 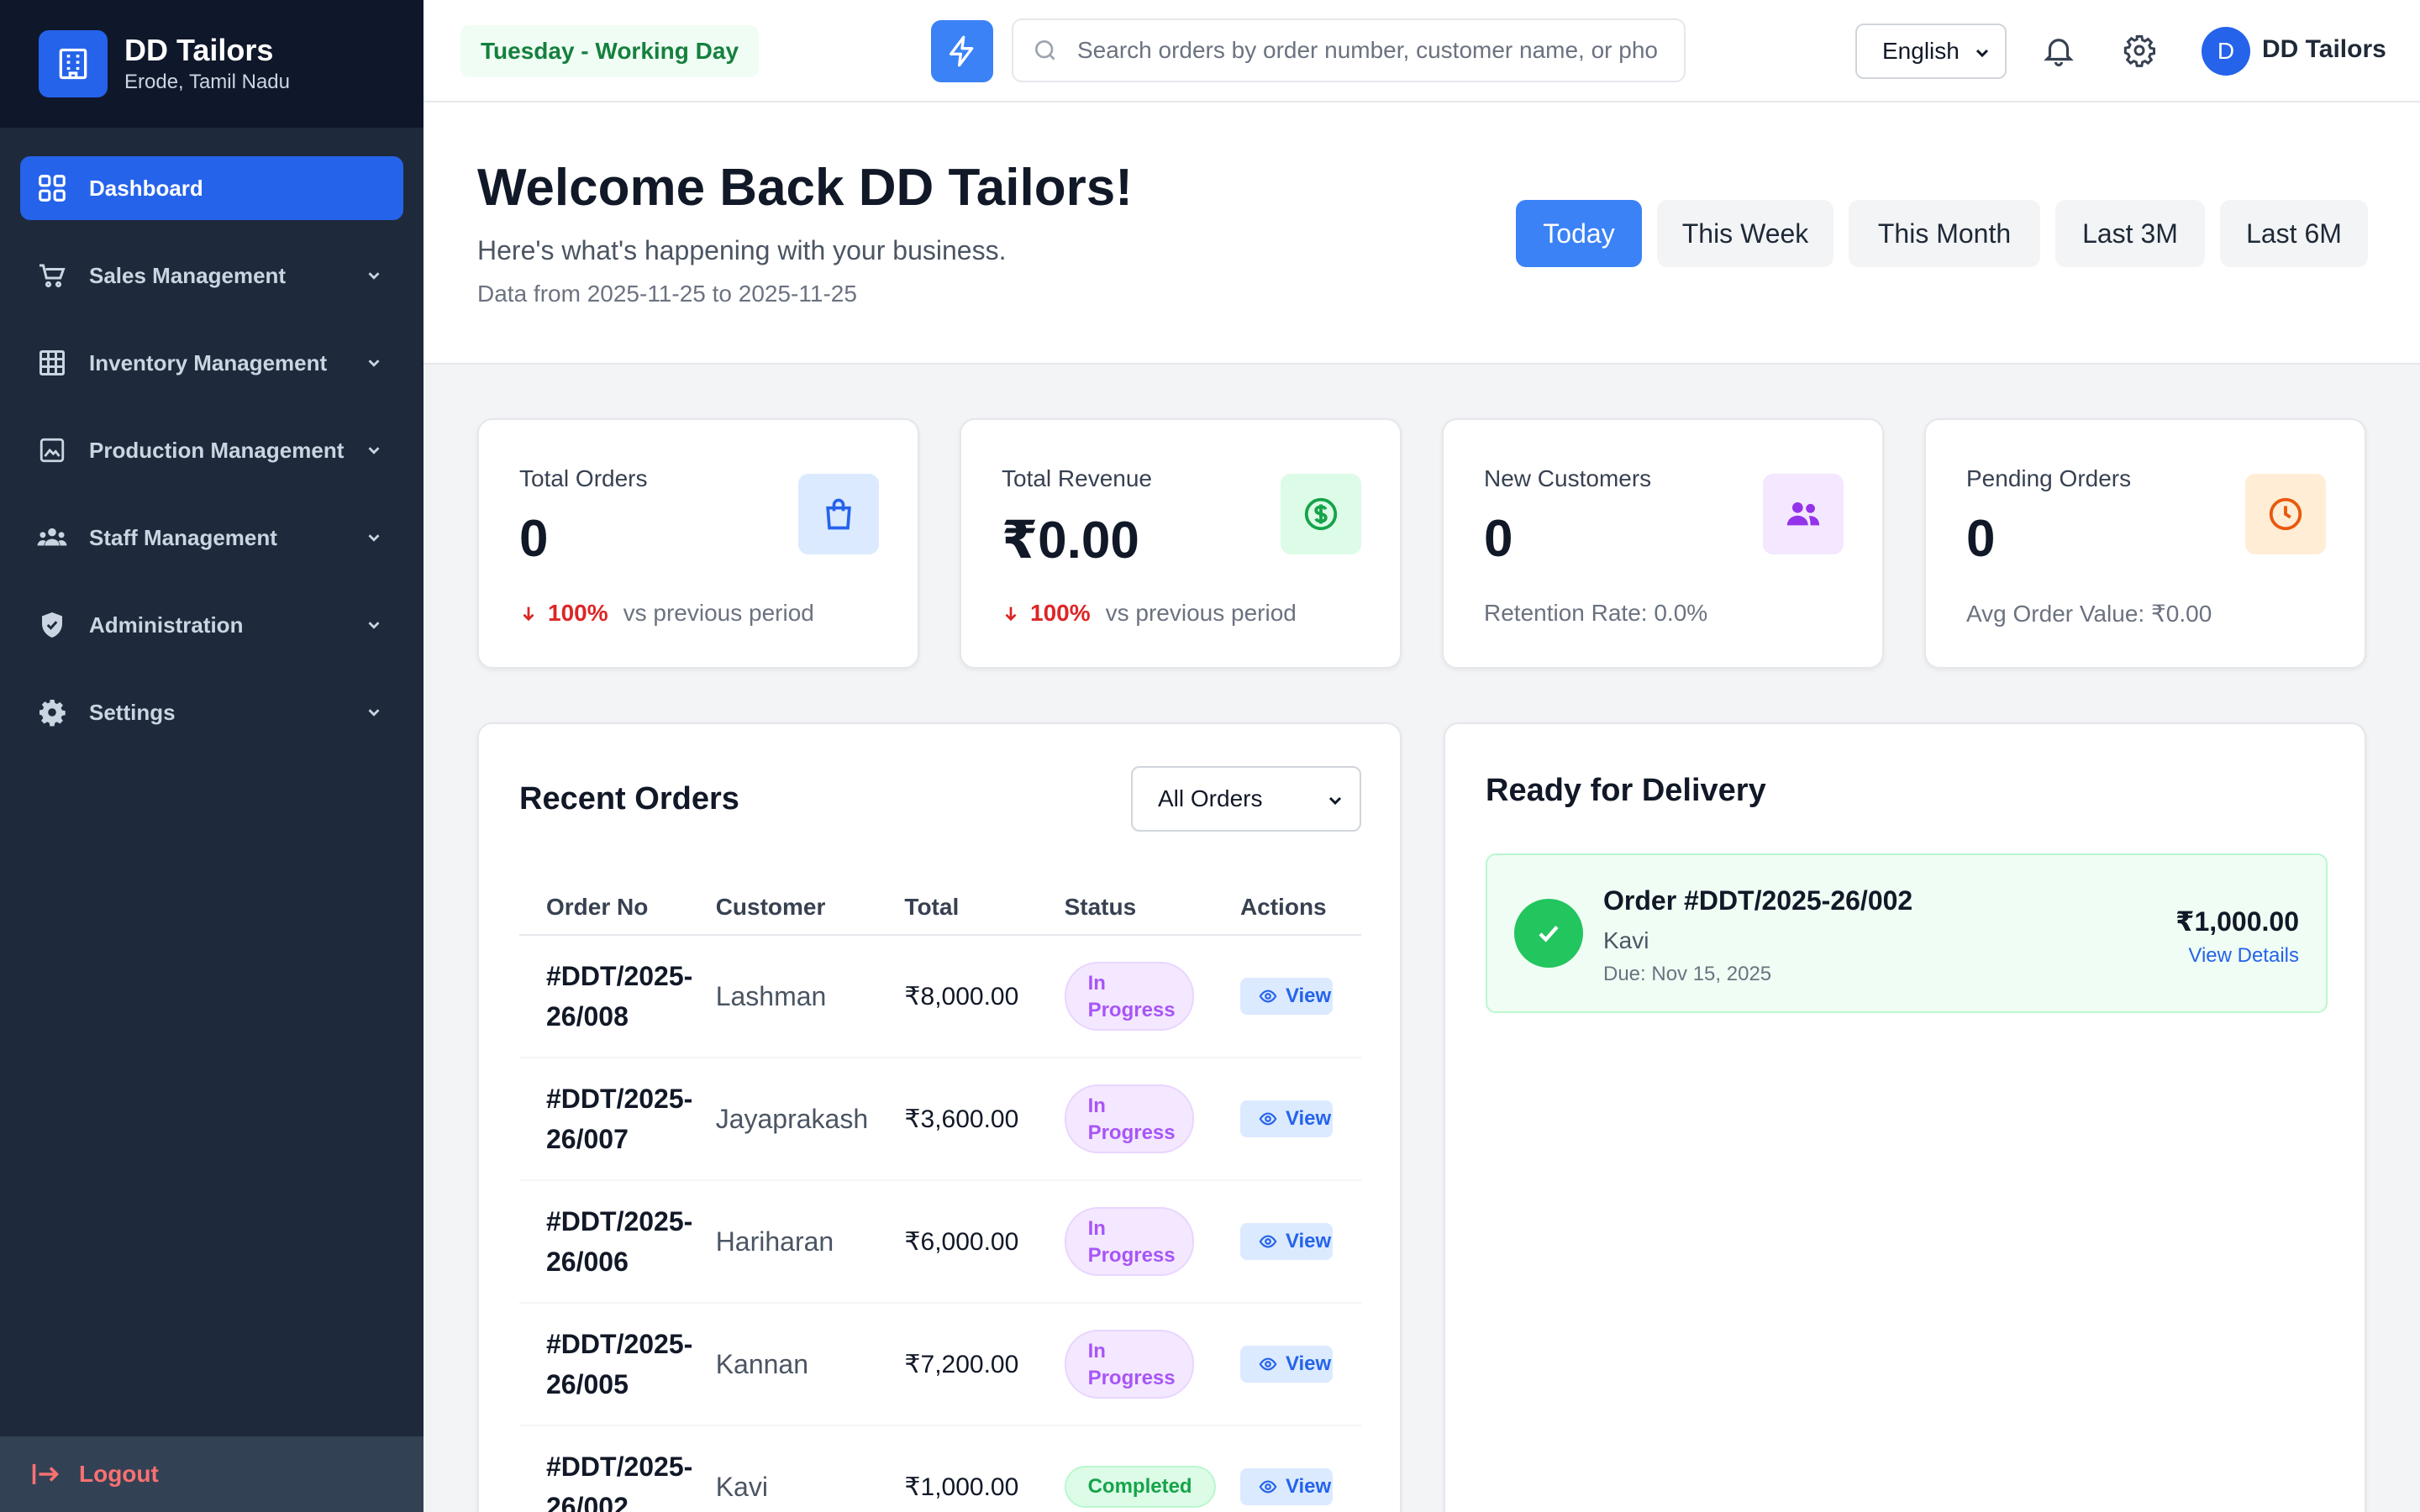 I want to click on orders-filter-select: All Orders, so click(x=1246, y=799).